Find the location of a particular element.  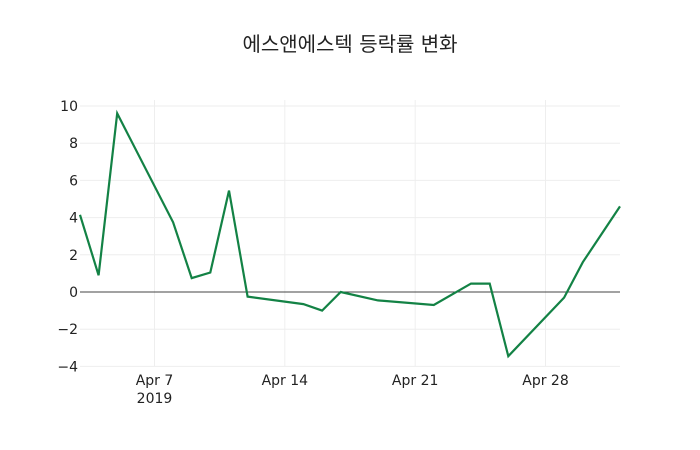

x-tick-label: Apr 21 is located at coordinates (415, 381).